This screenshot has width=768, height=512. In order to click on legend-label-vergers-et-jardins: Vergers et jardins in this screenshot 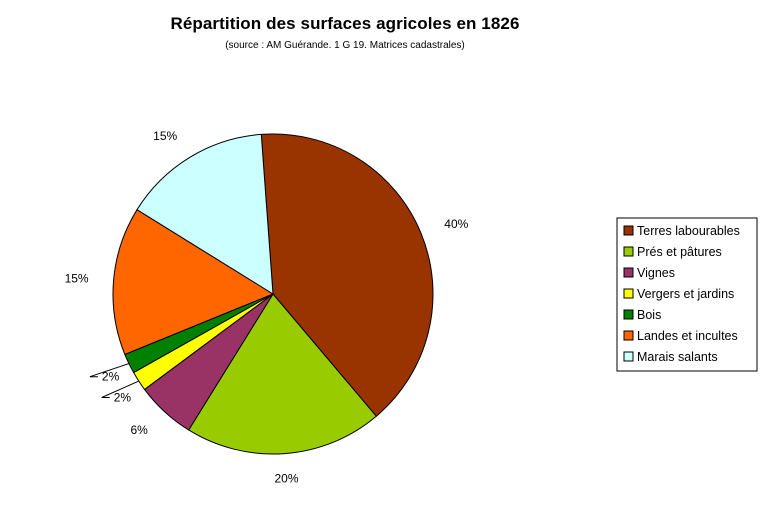, I will do `click(685, 294)`.